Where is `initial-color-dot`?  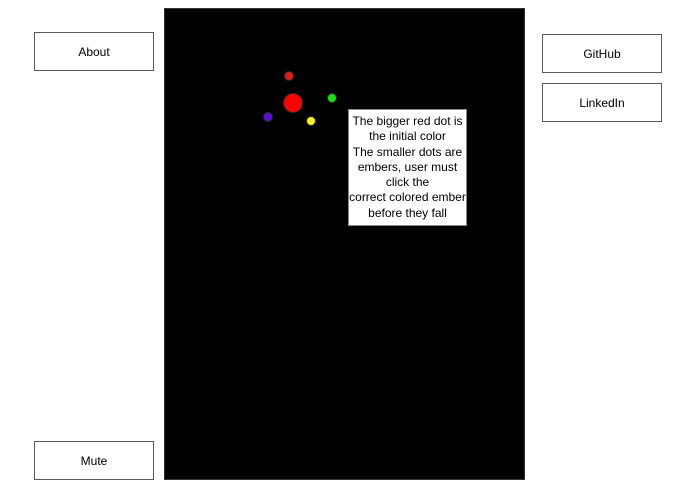
initial-color-dot is located at coordinates (293, 103).